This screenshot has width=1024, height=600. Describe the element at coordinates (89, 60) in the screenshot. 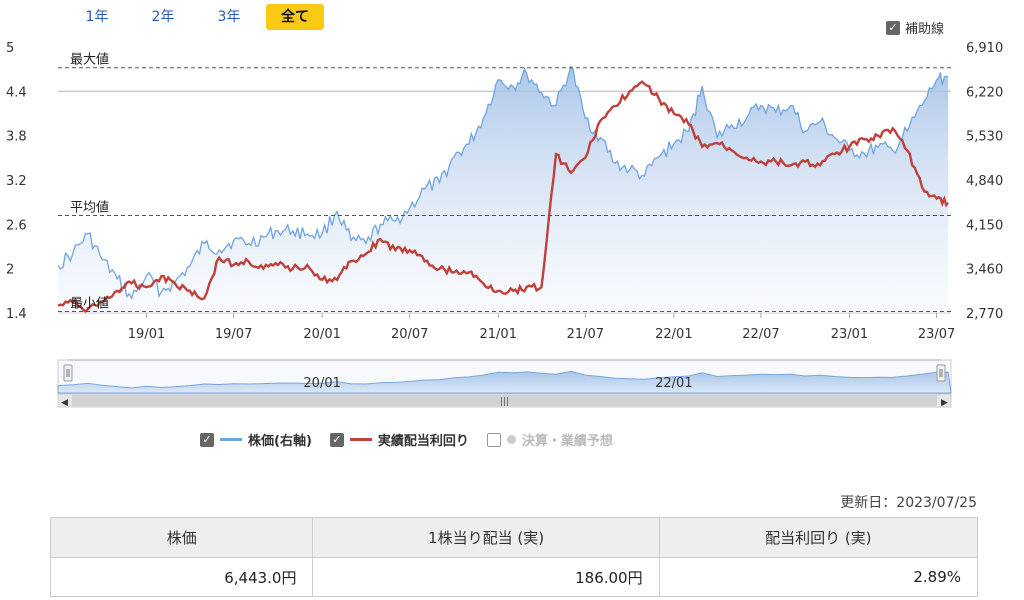

I see `reference-label-0: 最大値` at that location.